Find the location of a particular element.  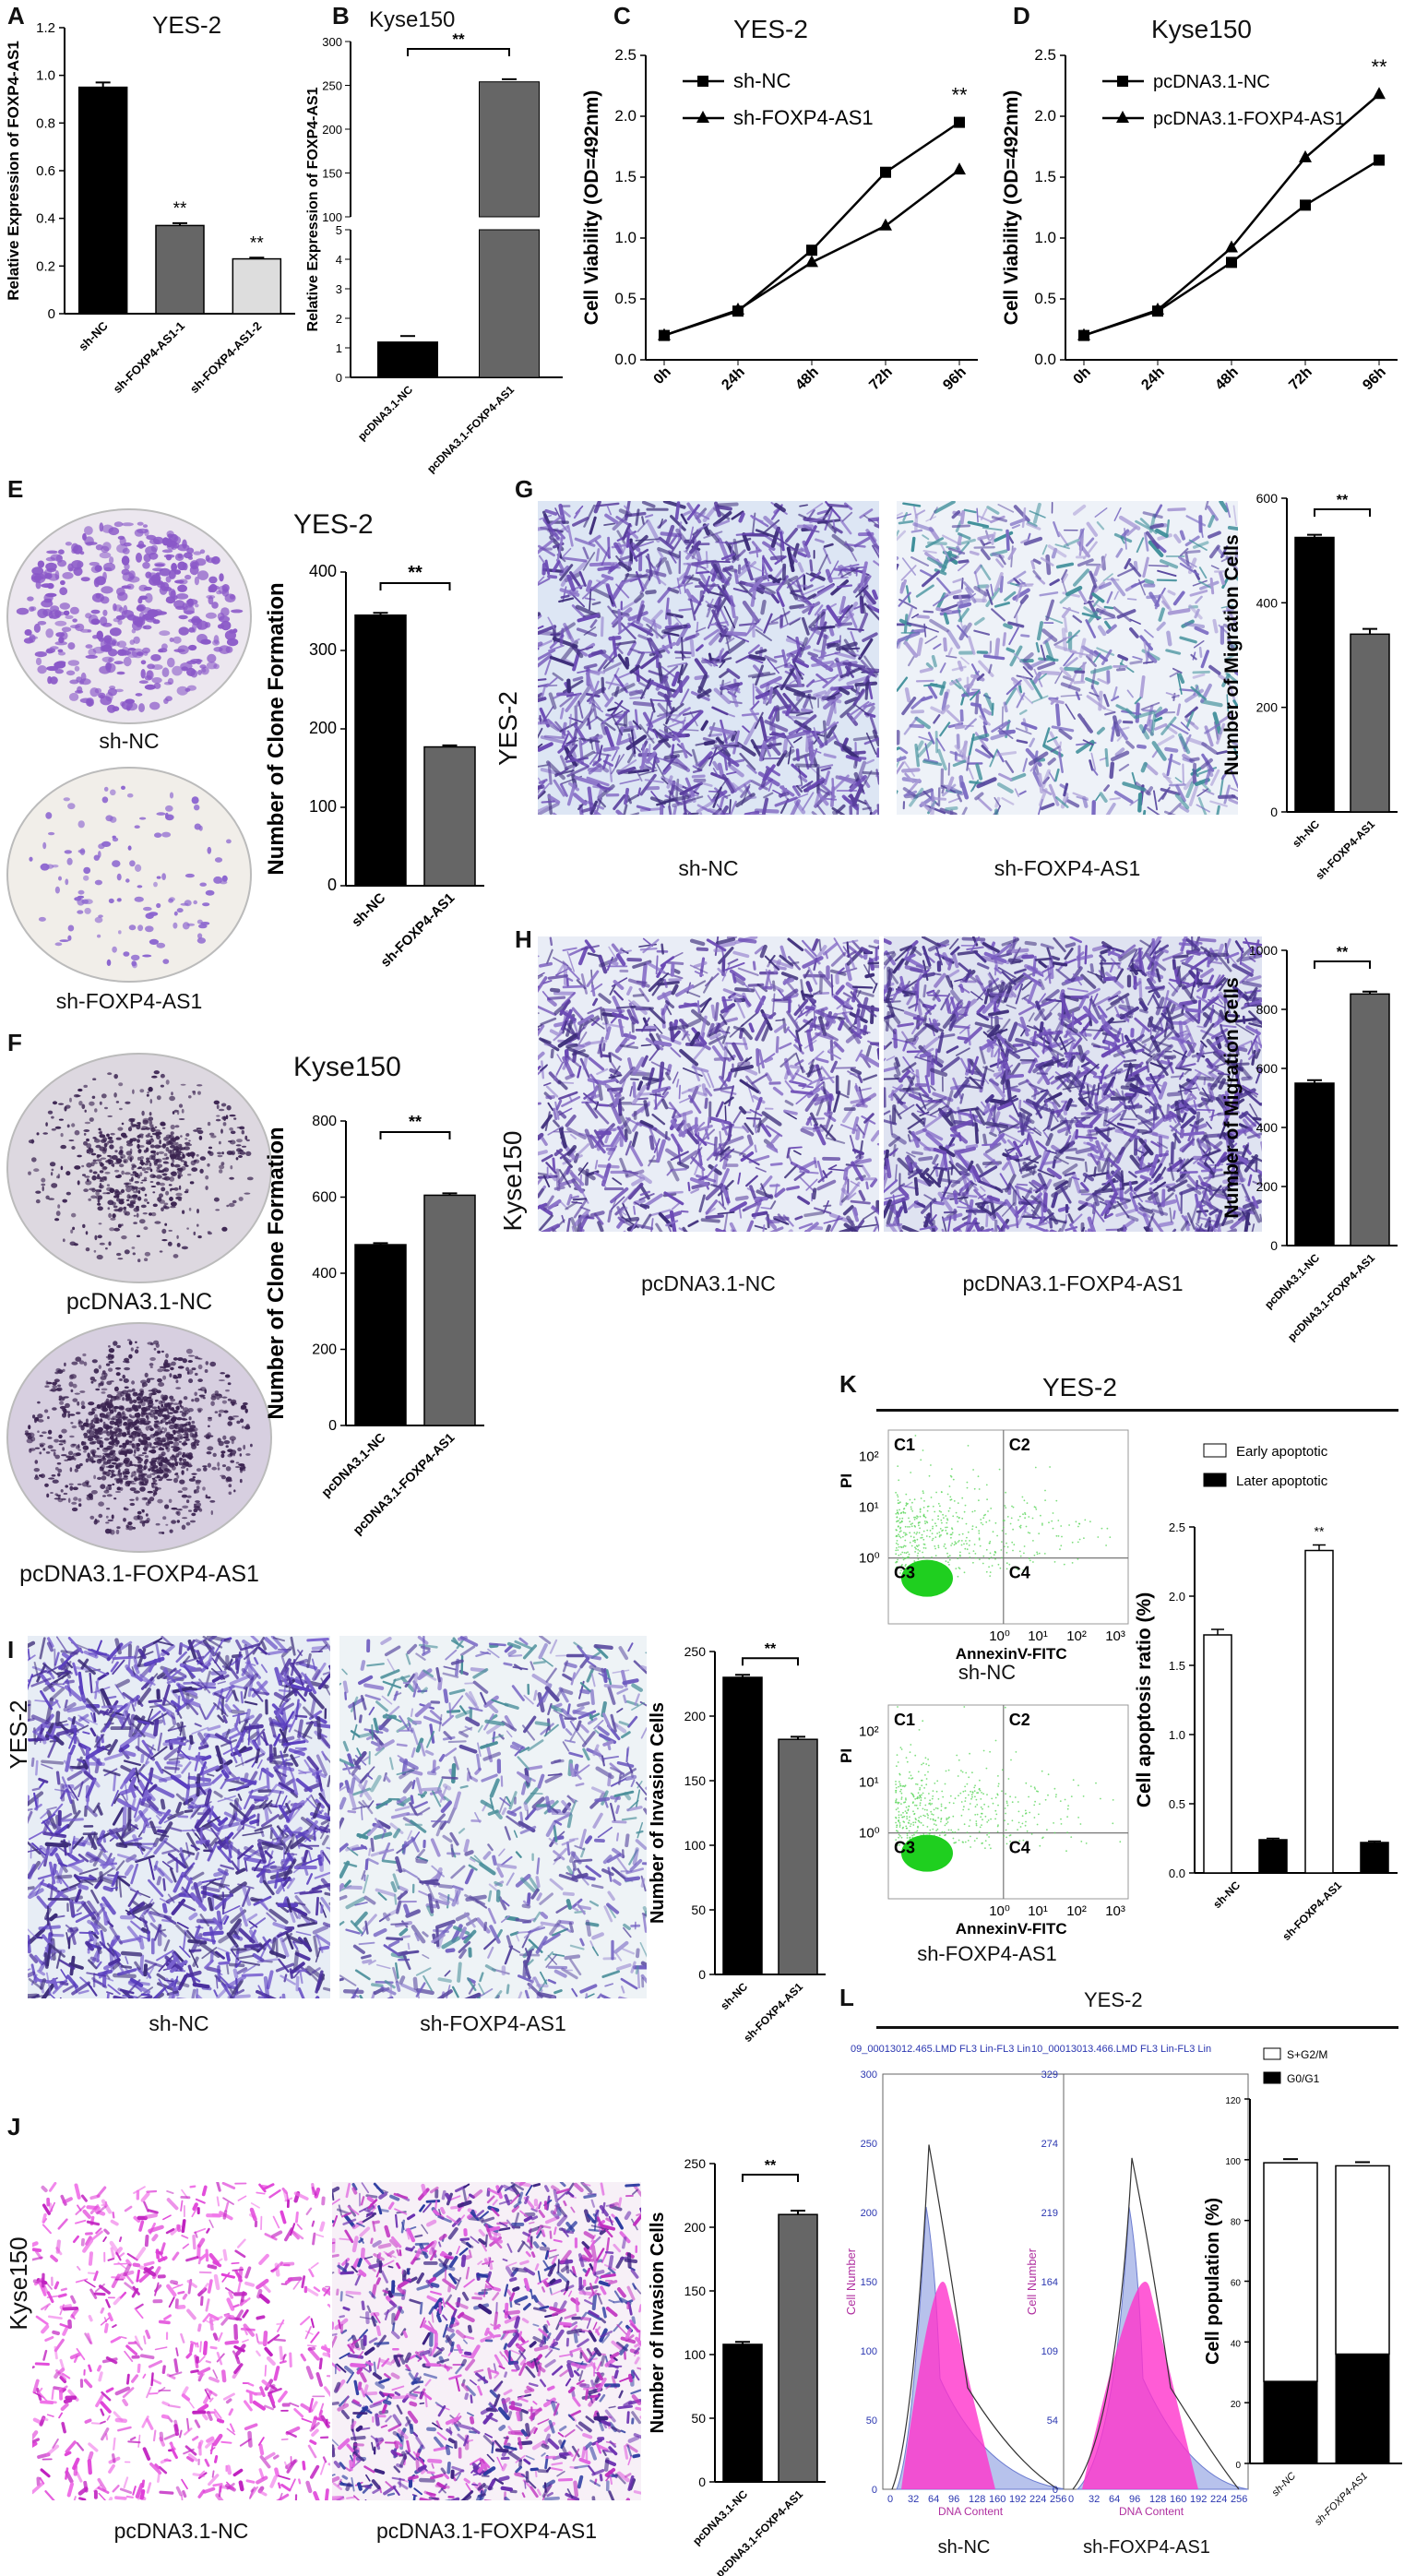

rule-l is located at coordinates (1137, 2027).